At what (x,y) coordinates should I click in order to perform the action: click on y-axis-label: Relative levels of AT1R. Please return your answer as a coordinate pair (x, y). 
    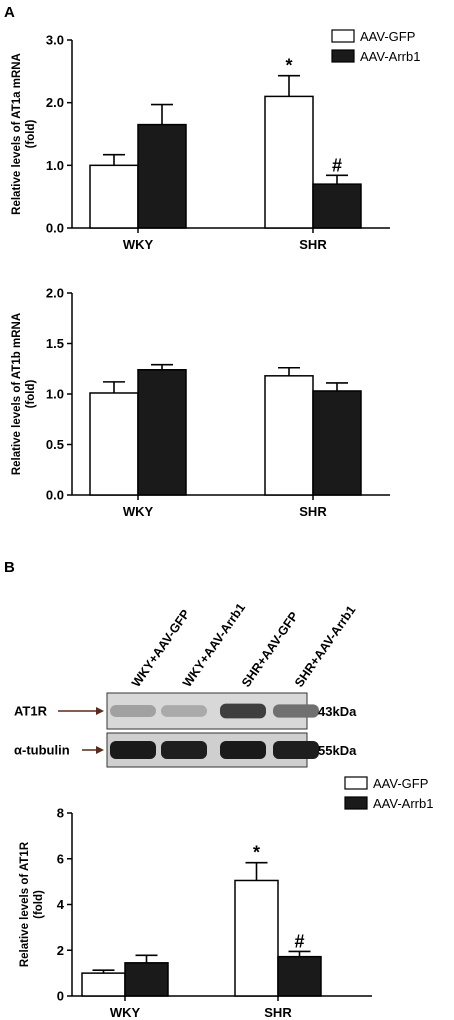
    Looking at the image, I should click on (25, 904).